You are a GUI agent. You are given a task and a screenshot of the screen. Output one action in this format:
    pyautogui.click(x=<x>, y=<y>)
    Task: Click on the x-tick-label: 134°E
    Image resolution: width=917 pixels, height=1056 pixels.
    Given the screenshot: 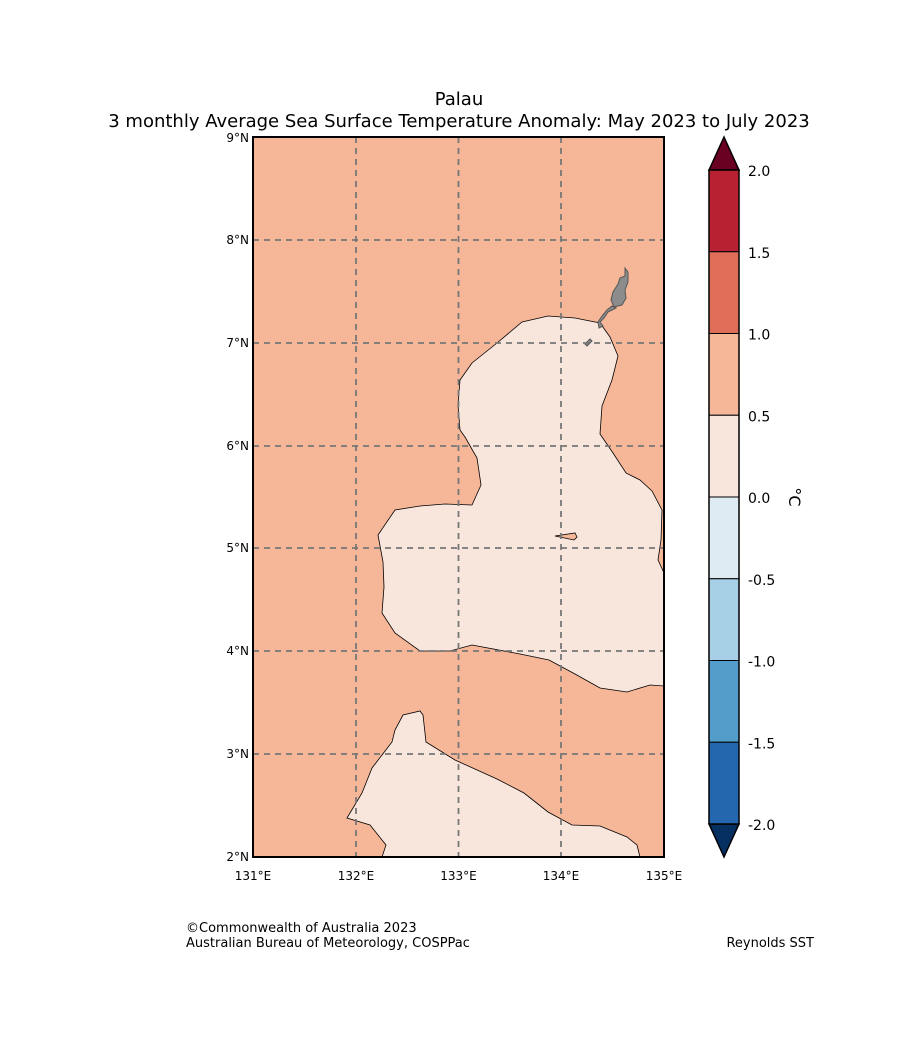 What is the action you would take?
    pyautogui.click(x=561, y=876)
    